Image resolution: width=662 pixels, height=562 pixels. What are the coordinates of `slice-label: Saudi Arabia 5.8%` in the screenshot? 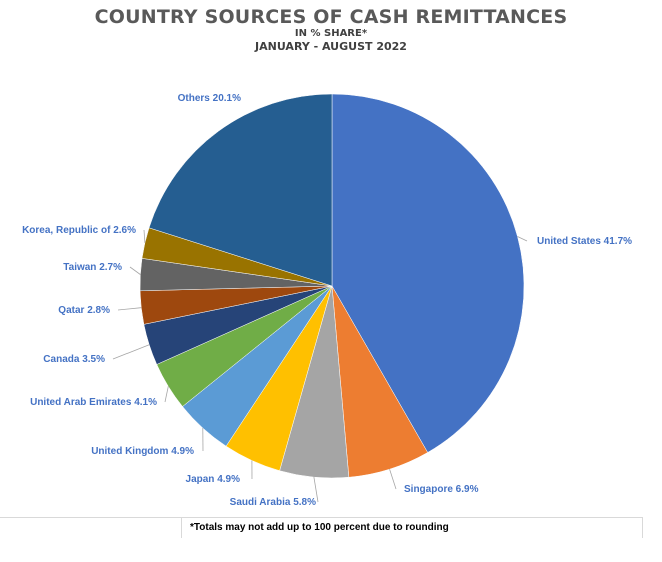 It's located at (273, 502).